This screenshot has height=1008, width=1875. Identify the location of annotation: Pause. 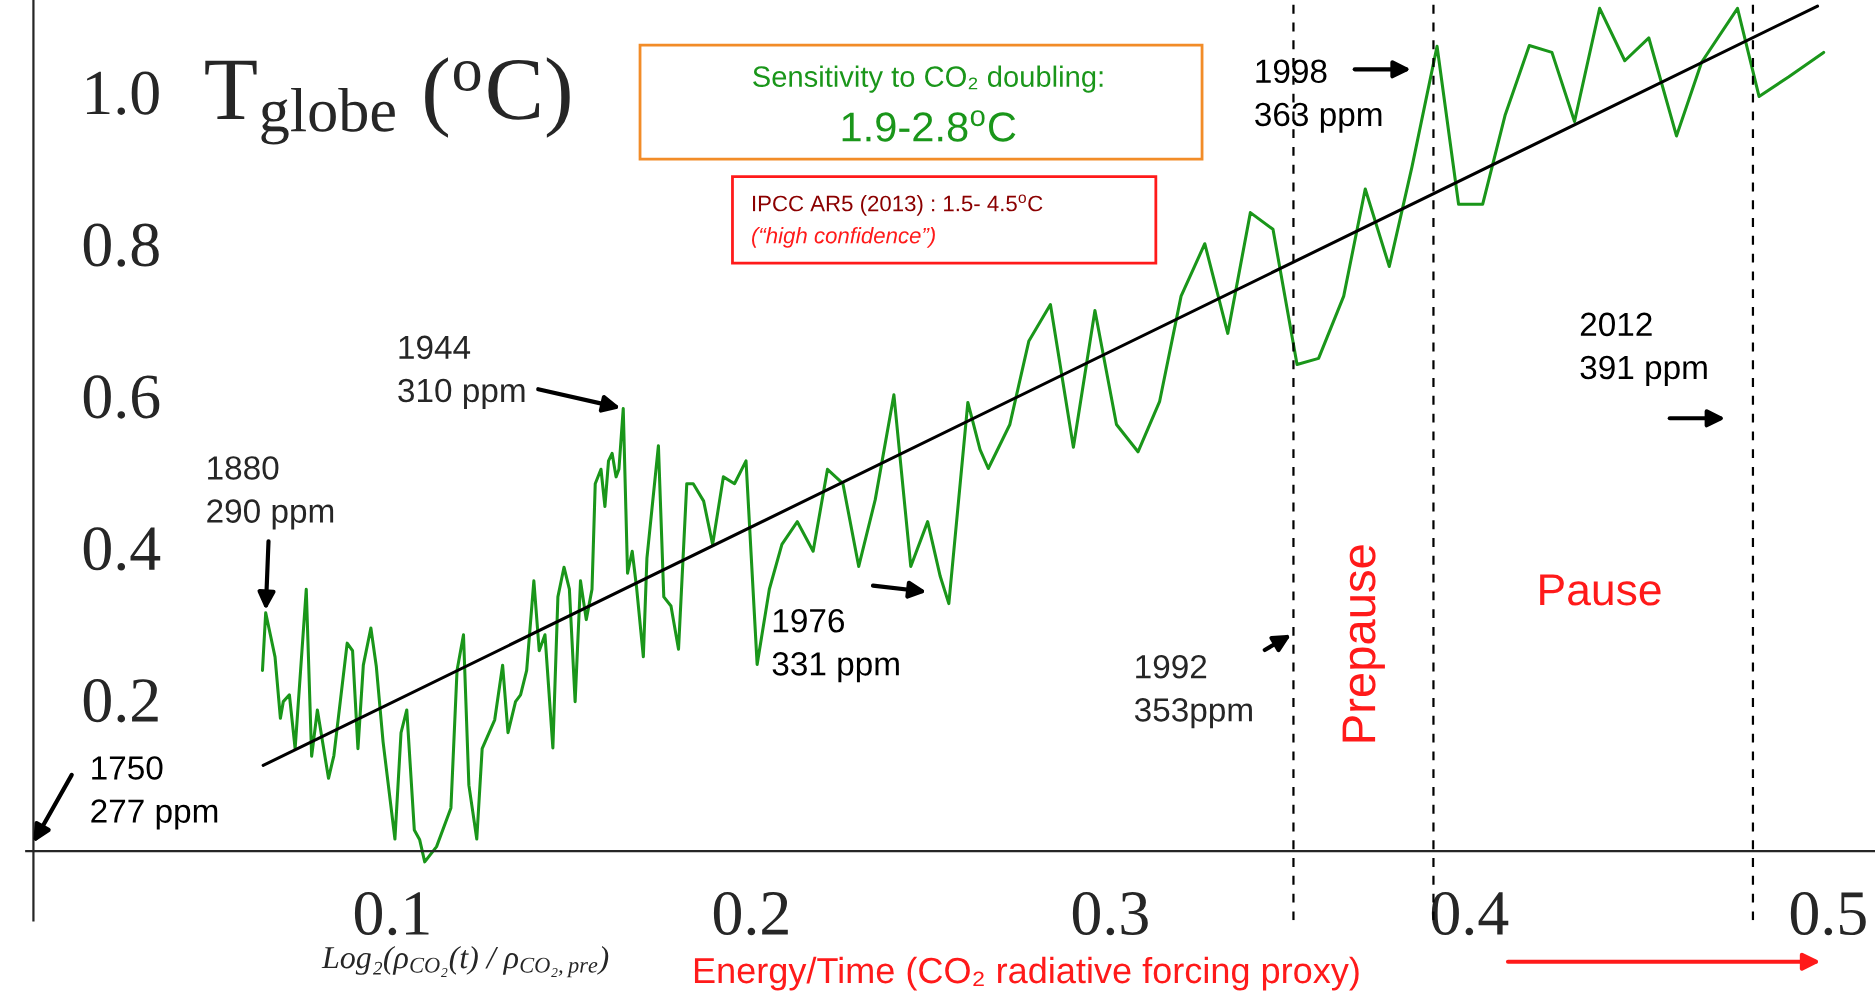
(1600, 590).